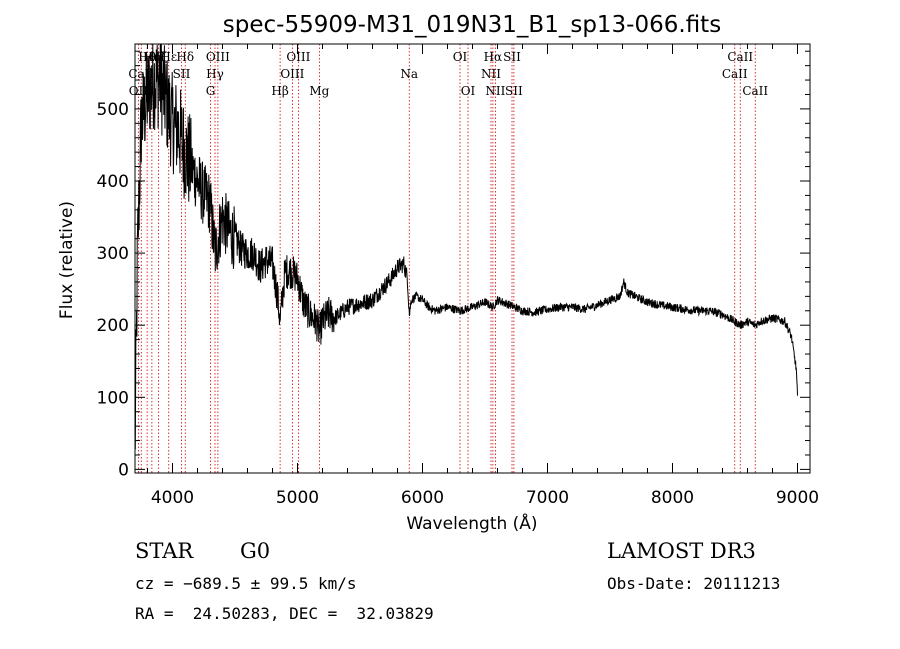  I want to click on spectral-line-label: Na, so click(409, 74).